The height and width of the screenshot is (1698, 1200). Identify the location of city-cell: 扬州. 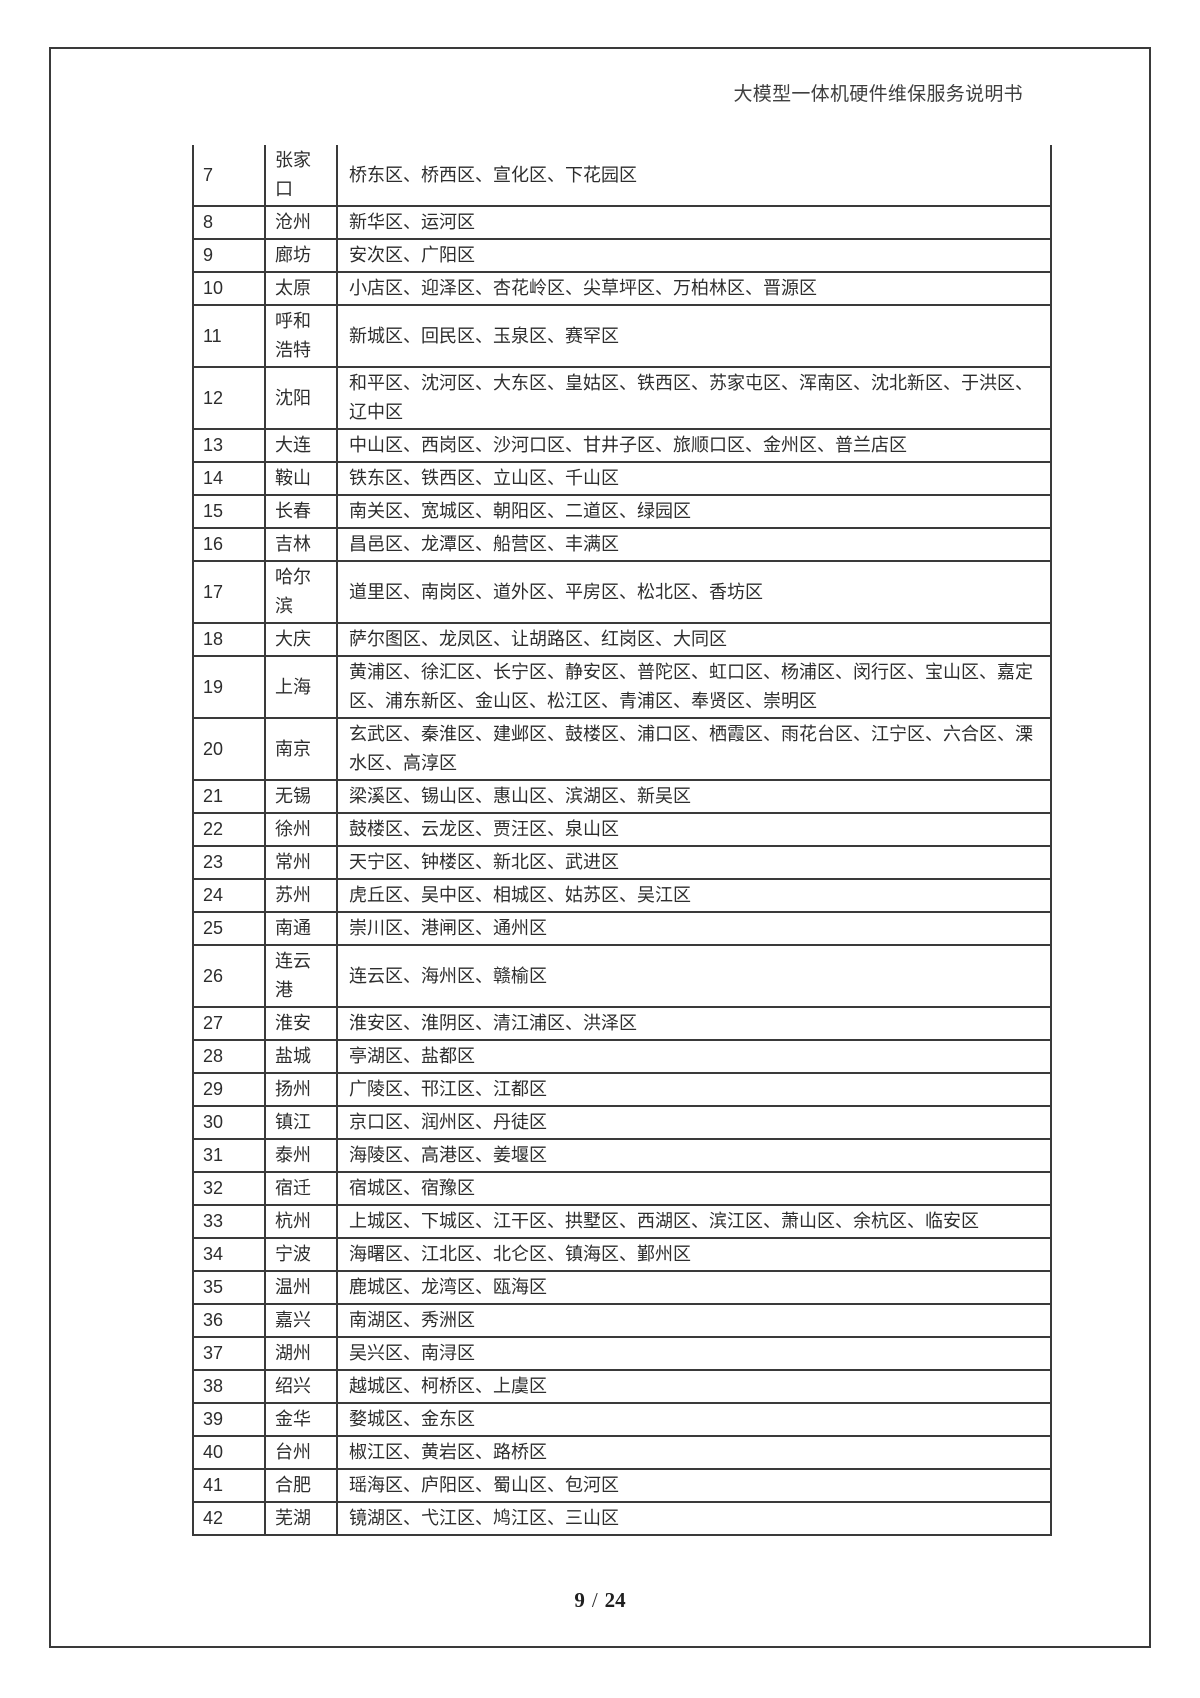
(301, 1089).